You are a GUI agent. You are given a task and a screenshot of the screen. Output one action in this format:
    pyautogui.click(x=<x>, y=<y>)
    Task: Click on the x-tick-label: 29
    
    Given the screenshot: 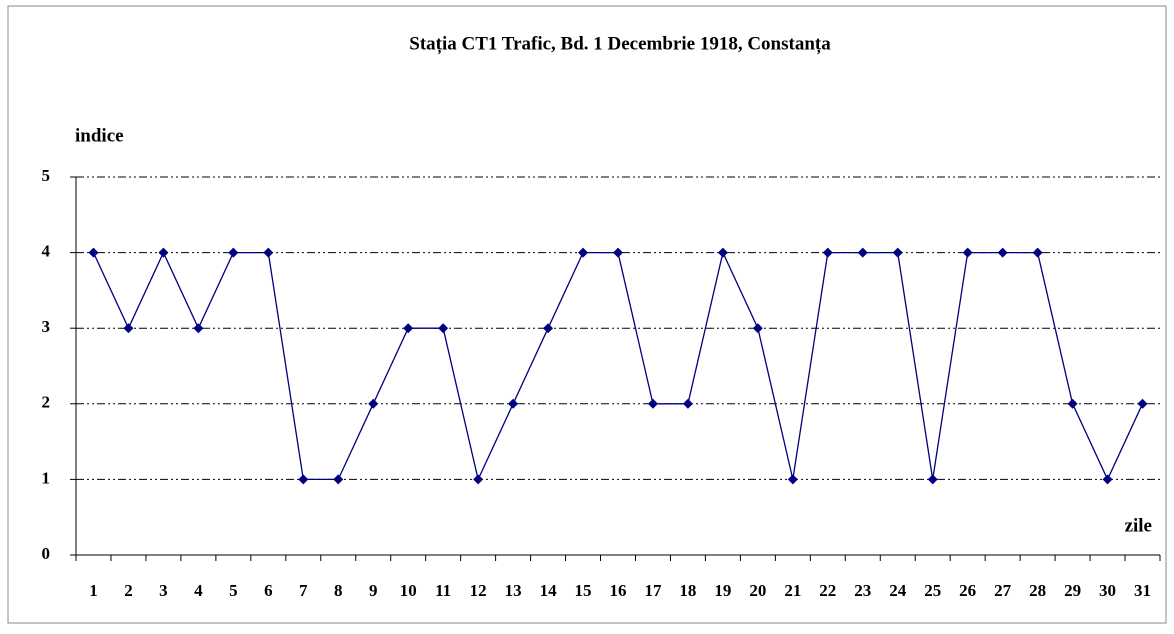 What is the action you would take?
    pyautogui.click(x=1072, y=590)
    